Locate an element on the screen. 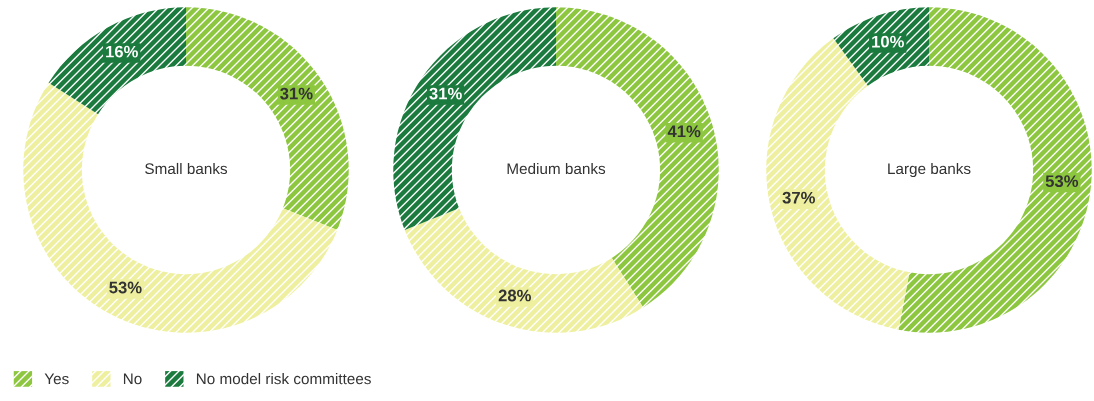 Image resolution: width=1094 pixels, height=401 pixels. data-label: 37% is located at coordinates (798, 197).